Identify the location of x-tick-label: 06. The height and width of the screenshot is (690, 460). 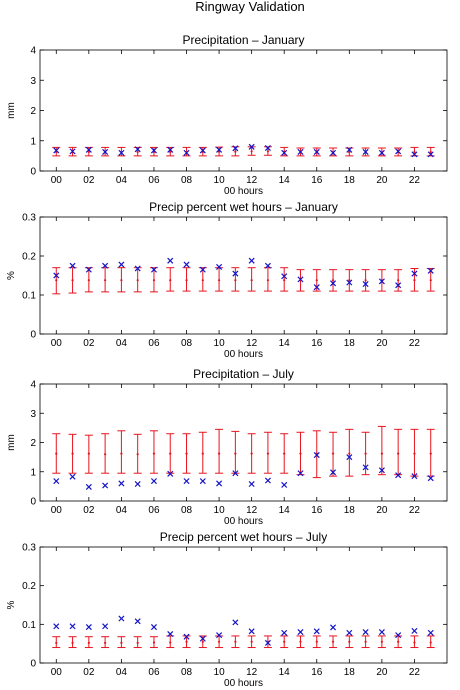
(154, 180).